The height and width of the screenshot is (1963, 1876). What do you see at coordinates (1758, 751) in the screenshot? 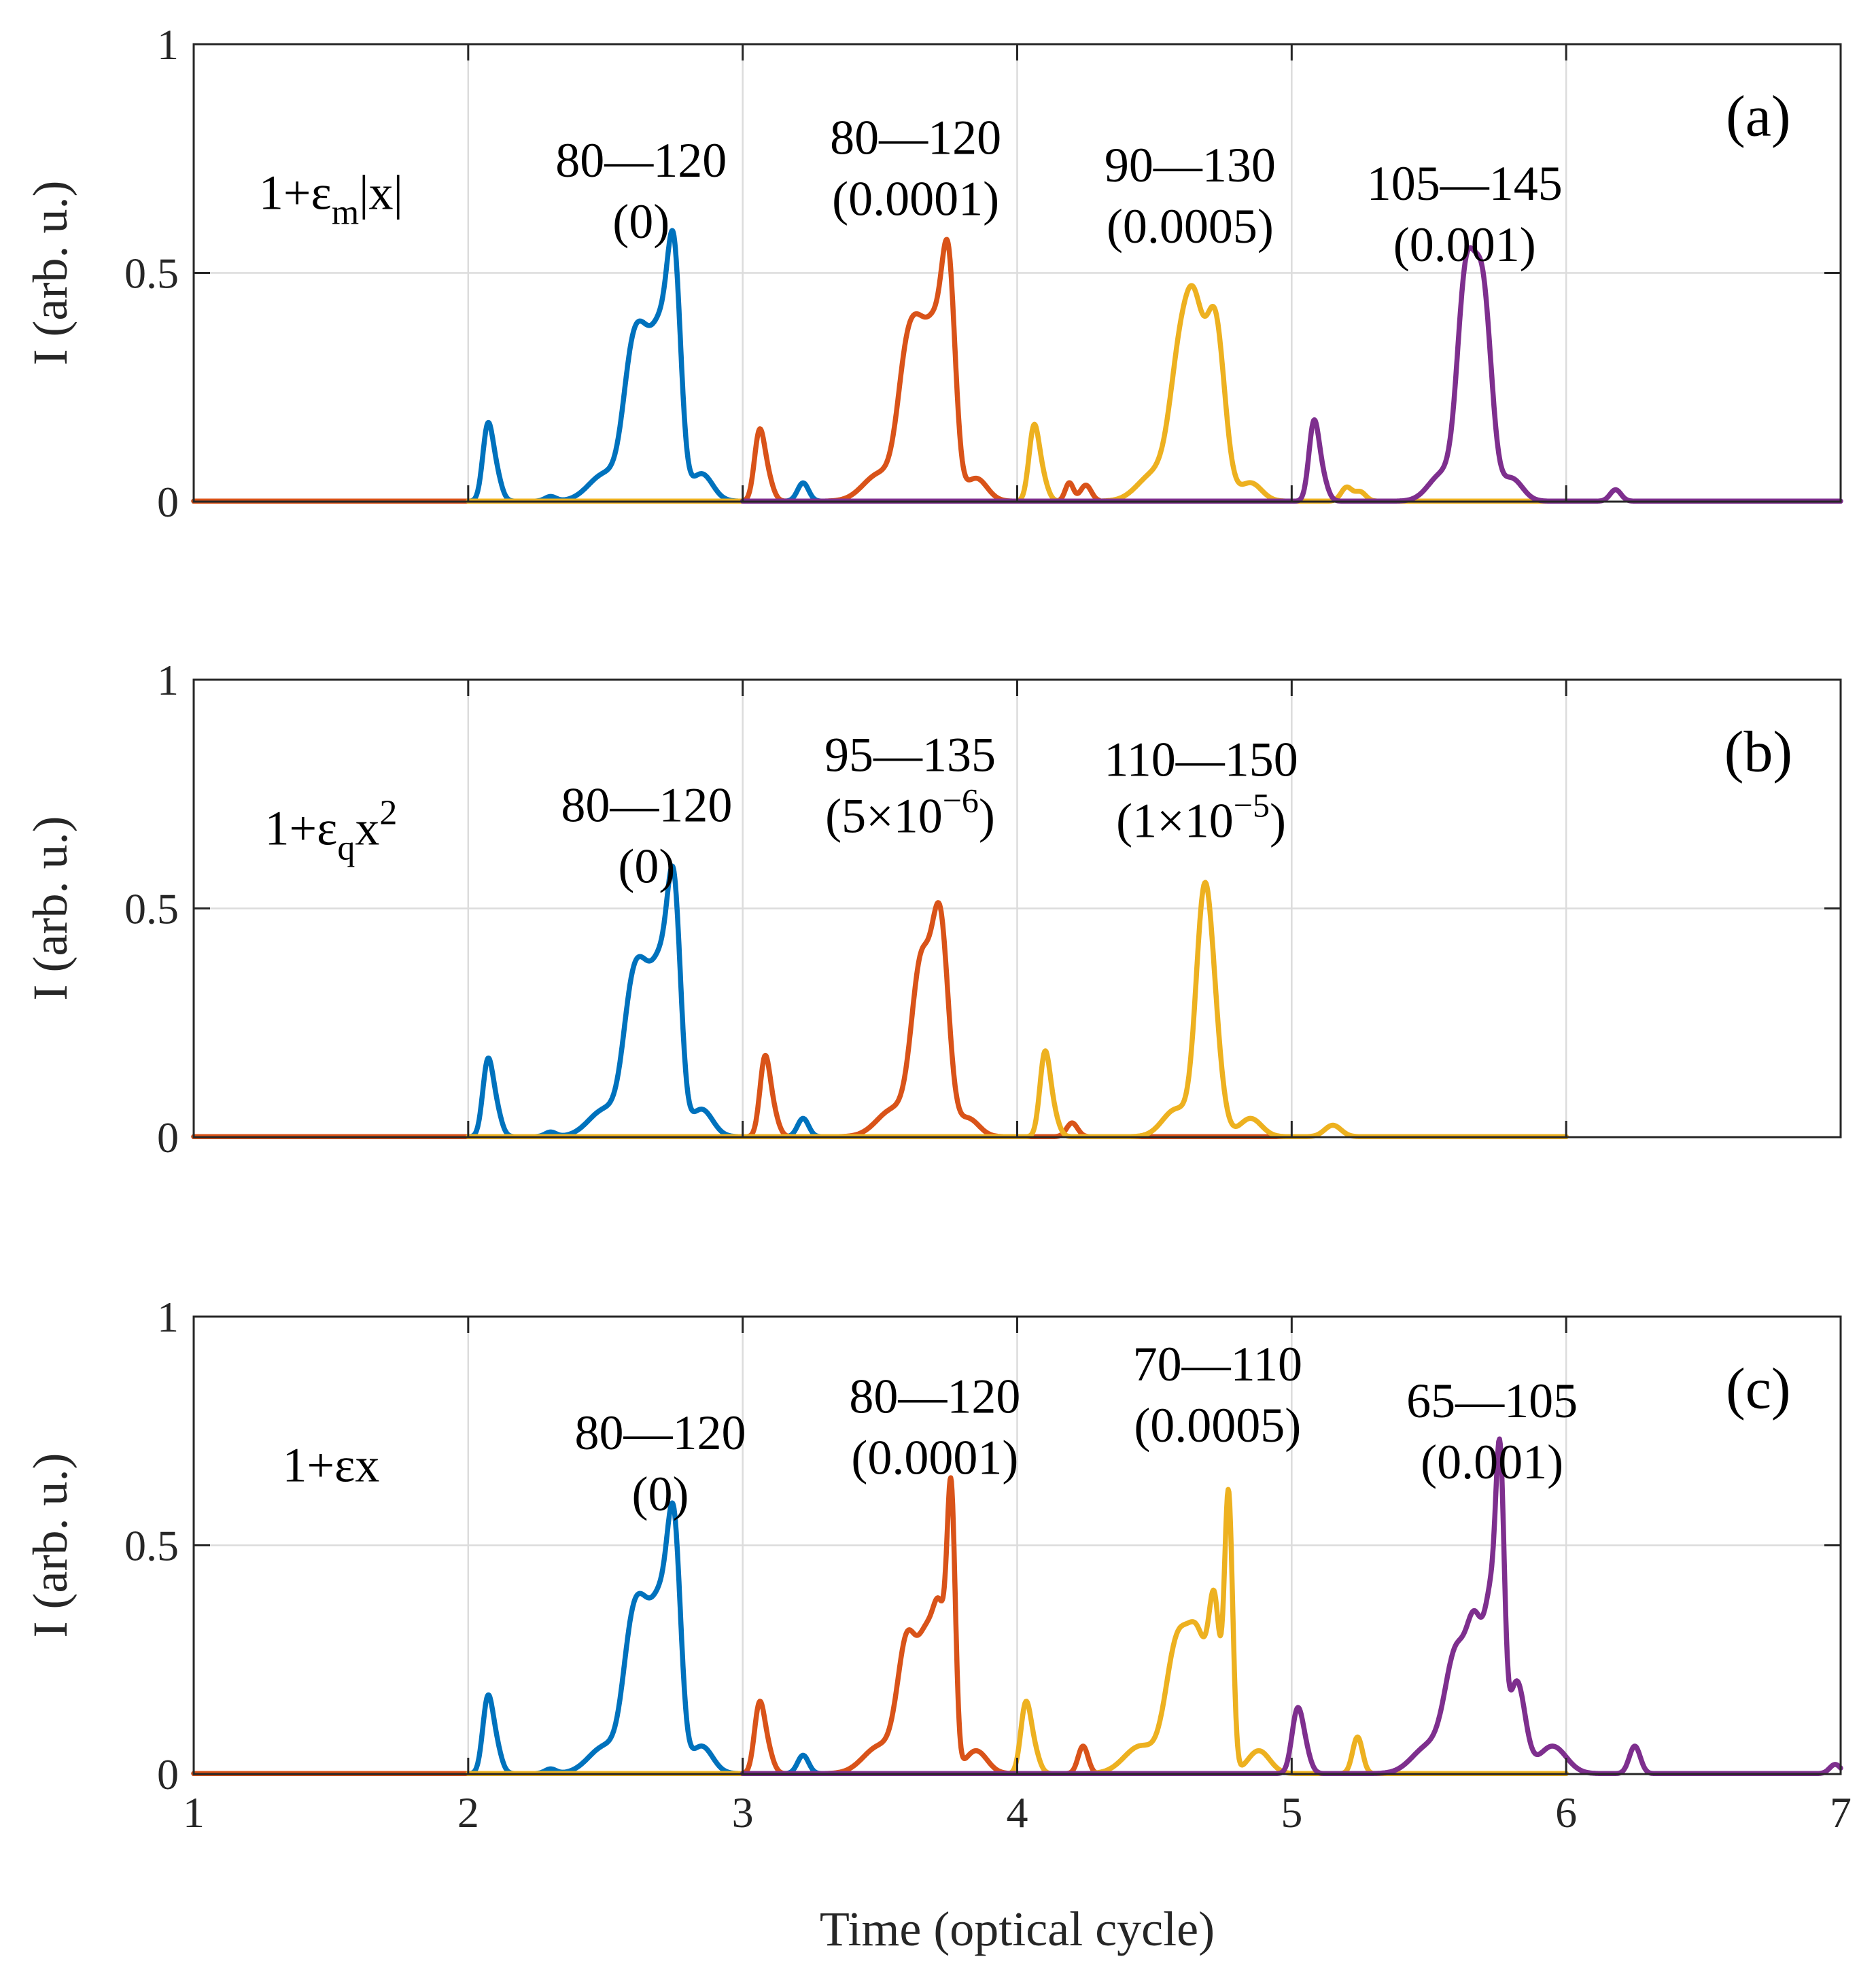
I see `panel-tag: (b)` at bounding box center [1758, 751].